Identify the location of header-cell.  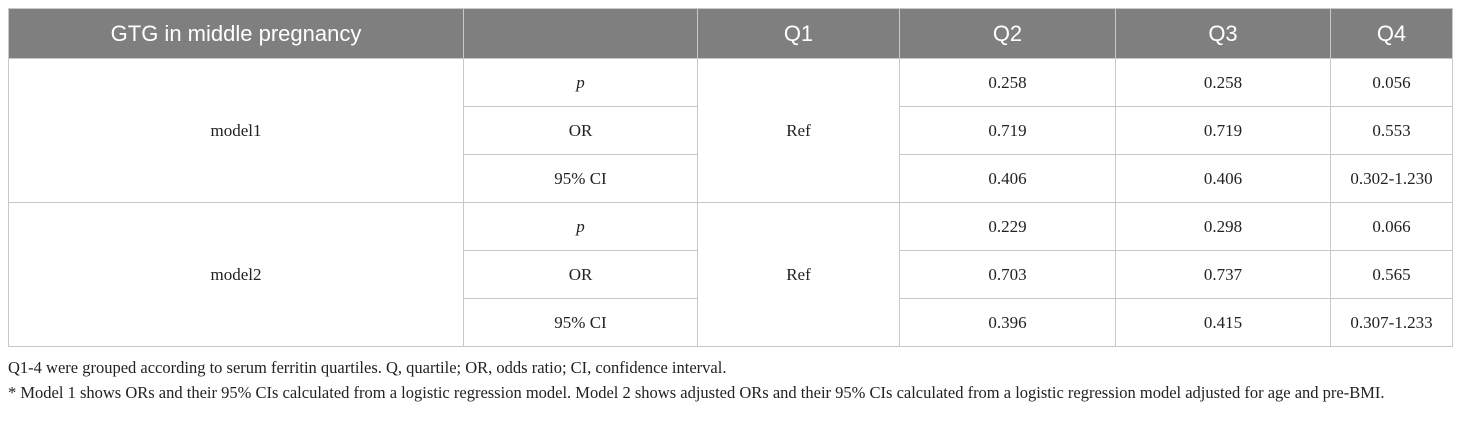
(580, 33).